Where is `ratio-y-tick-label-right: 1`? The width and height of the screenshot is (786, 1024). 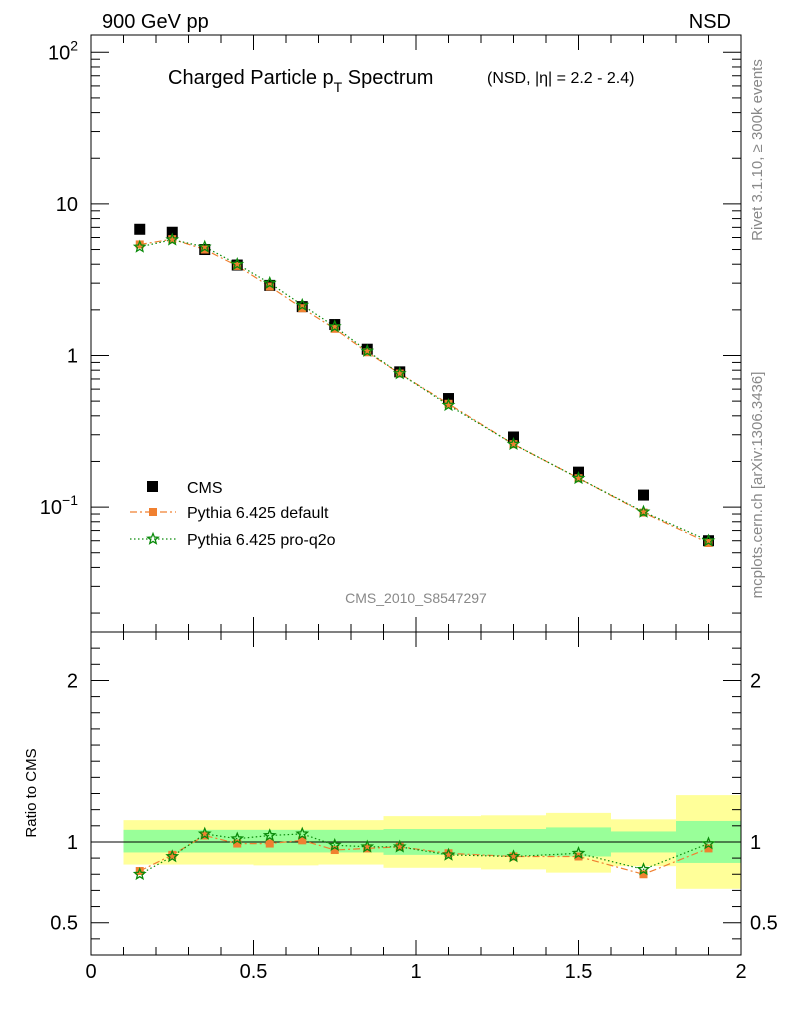
ratio-y-tick-label-right: 1 is located at coordinates (755, 843).